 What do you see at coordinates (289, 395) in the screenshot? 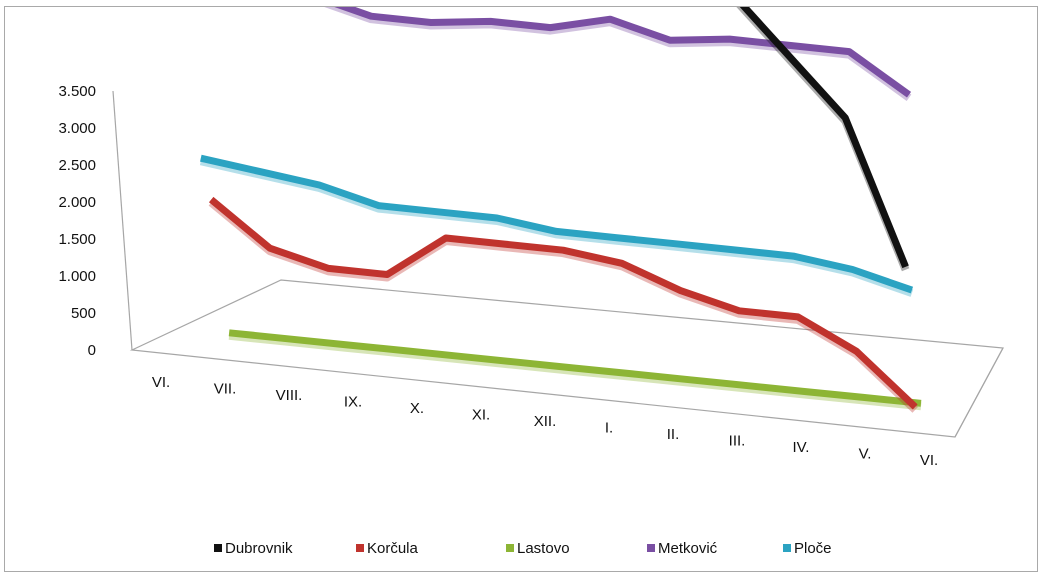
I see `x-tick-label: VIII.` at bounding box center [289, 395].